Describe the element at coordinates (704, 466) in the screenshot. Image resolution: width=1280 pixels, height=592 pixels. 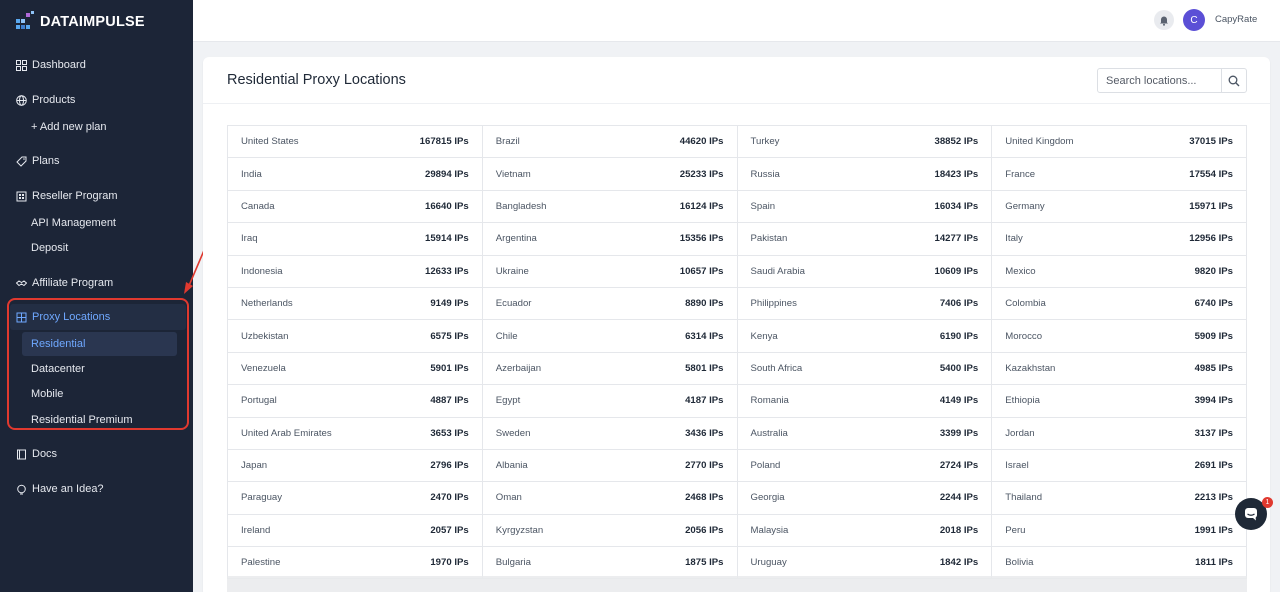
I see `ip-count: 2770 IPs` at that location.